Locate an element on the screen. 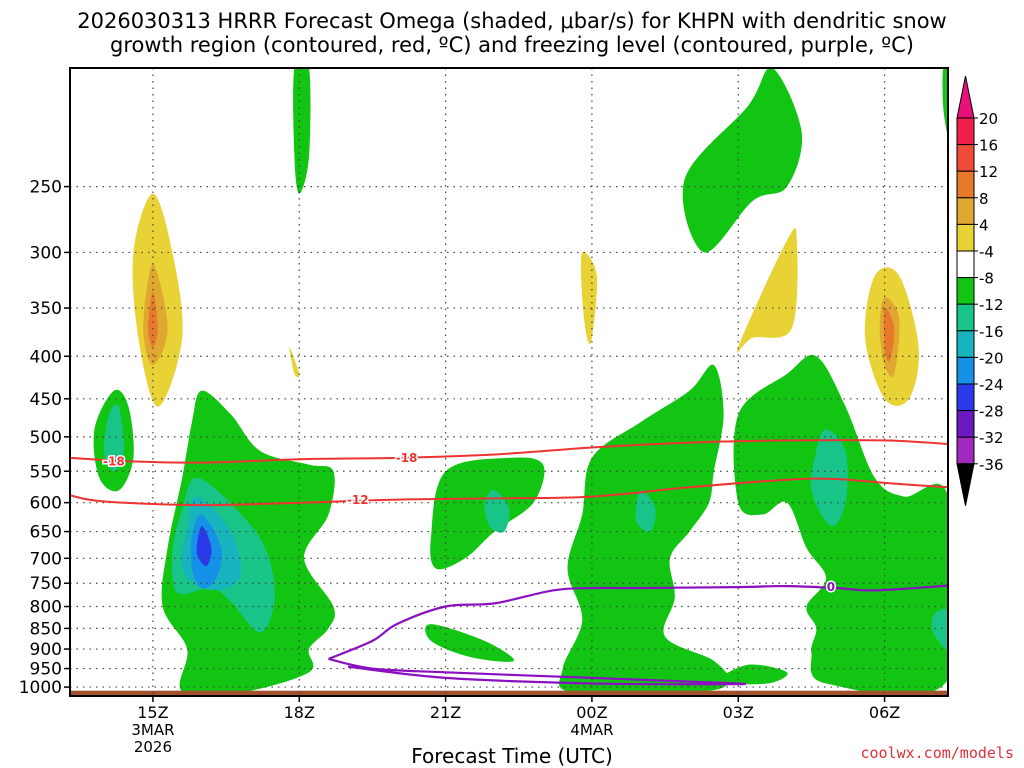 This screenshot has height=768, width=1024. colorbar-label-10: -24 is located at coordinates (991, 385).